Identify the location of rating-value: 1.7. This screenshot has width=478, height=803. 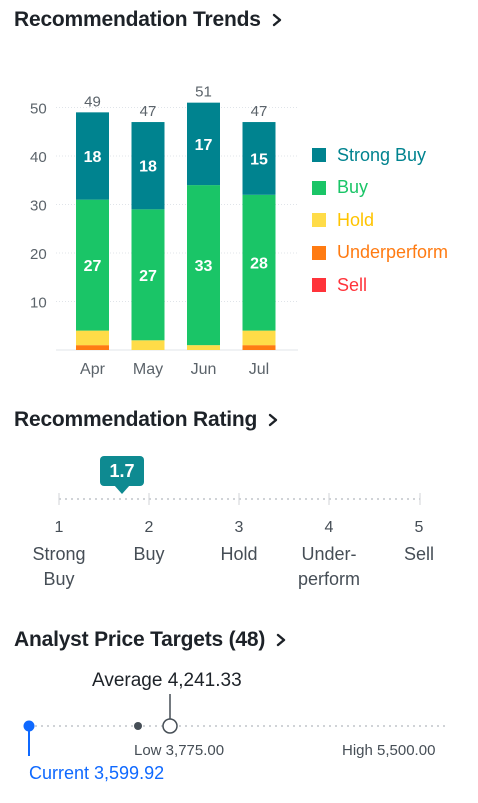
(122, 471).